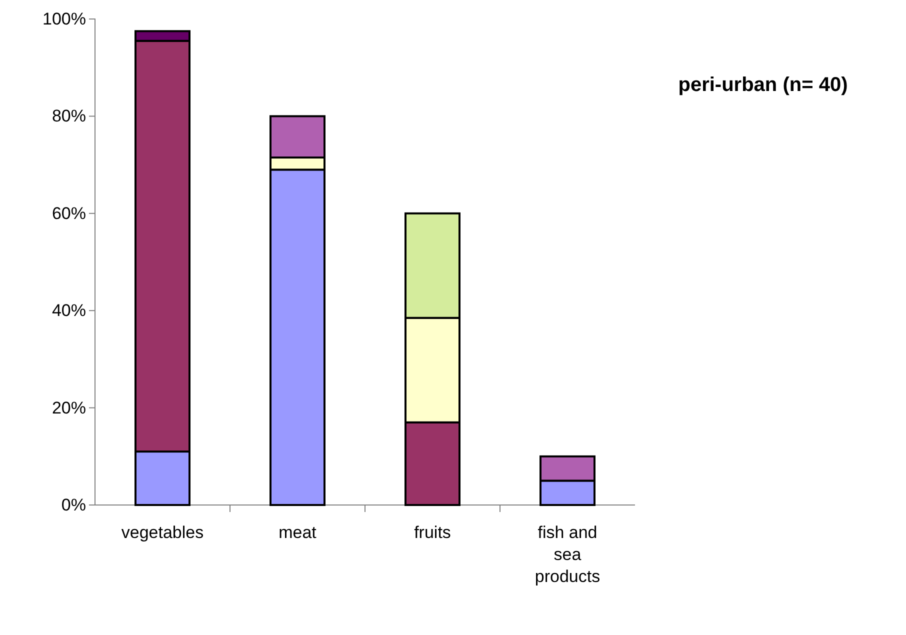 The height and width of the screenshot is (635, 906). I want to click on x-tick-label: meat, so click(297, 532).